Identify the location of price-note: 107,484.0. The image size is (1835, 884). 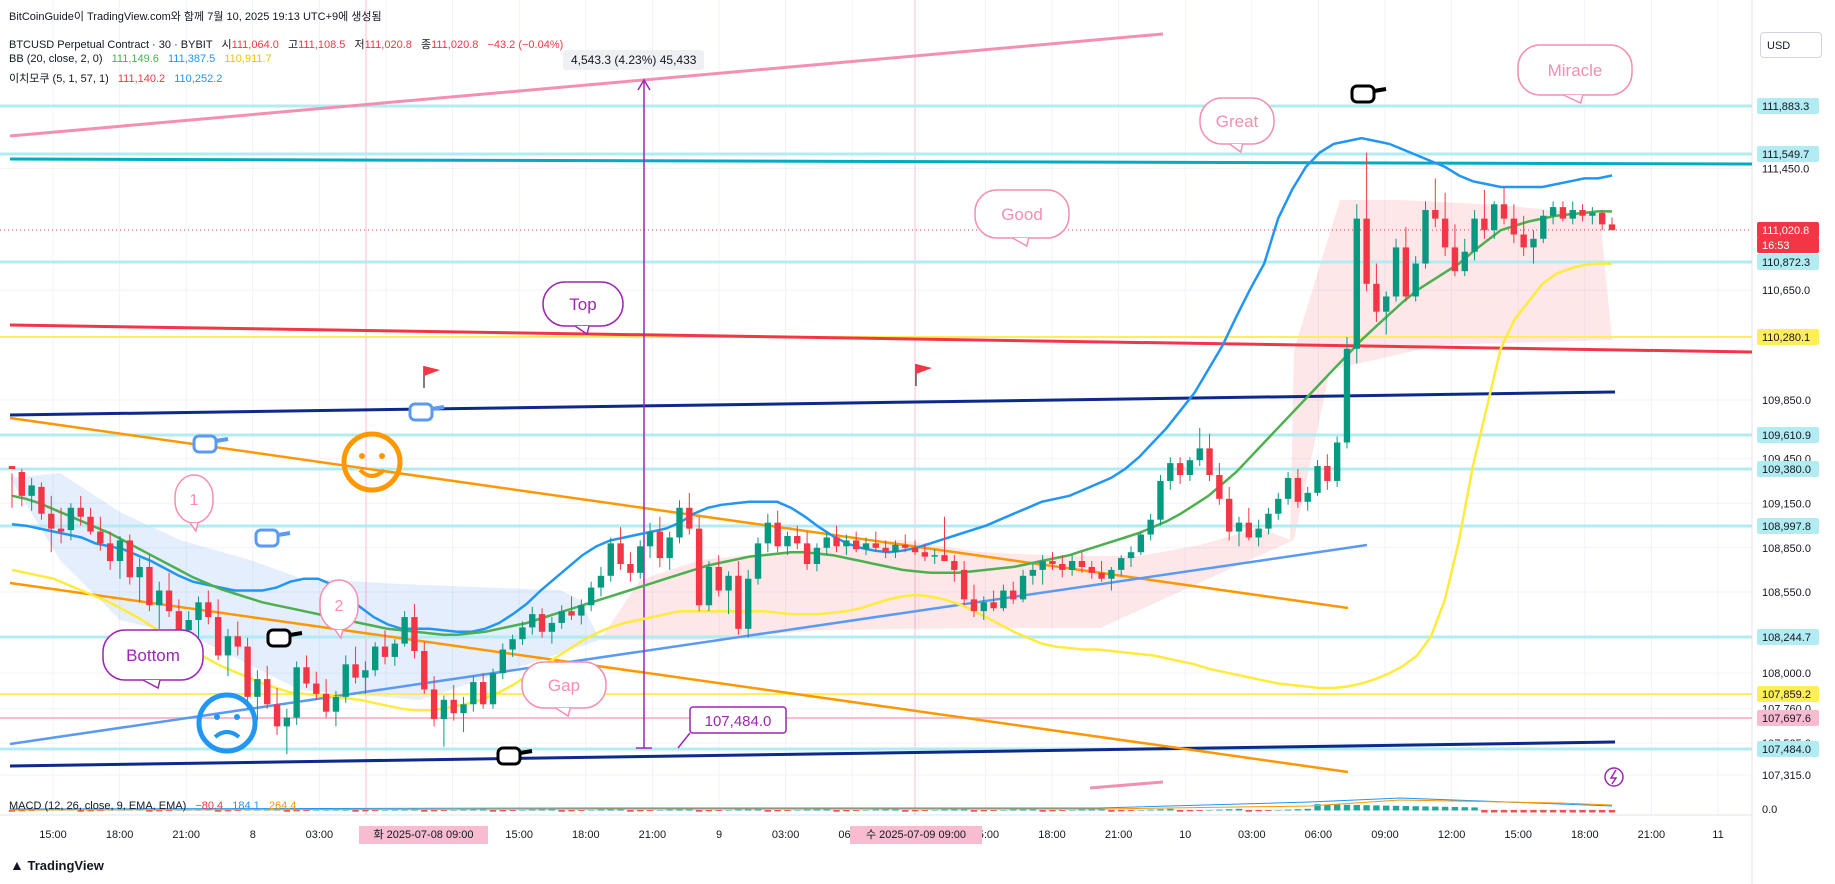
(732, 727).